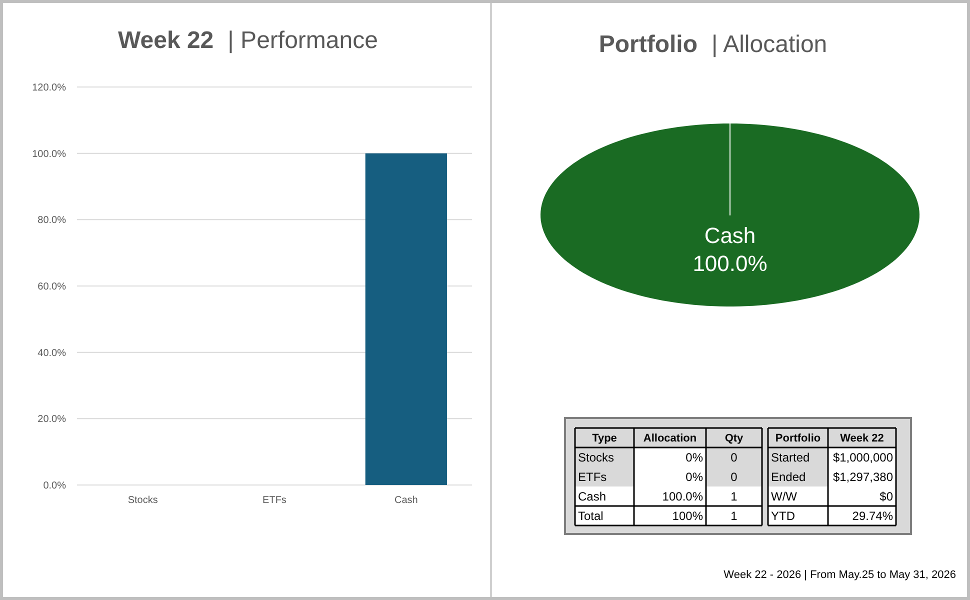 The height and width of the screenshot is (600, 970). What do you see at coordinates (274, 500) in the screenshot?
I see `x-tick-label: ETFs` at bounding box center [274, 500].